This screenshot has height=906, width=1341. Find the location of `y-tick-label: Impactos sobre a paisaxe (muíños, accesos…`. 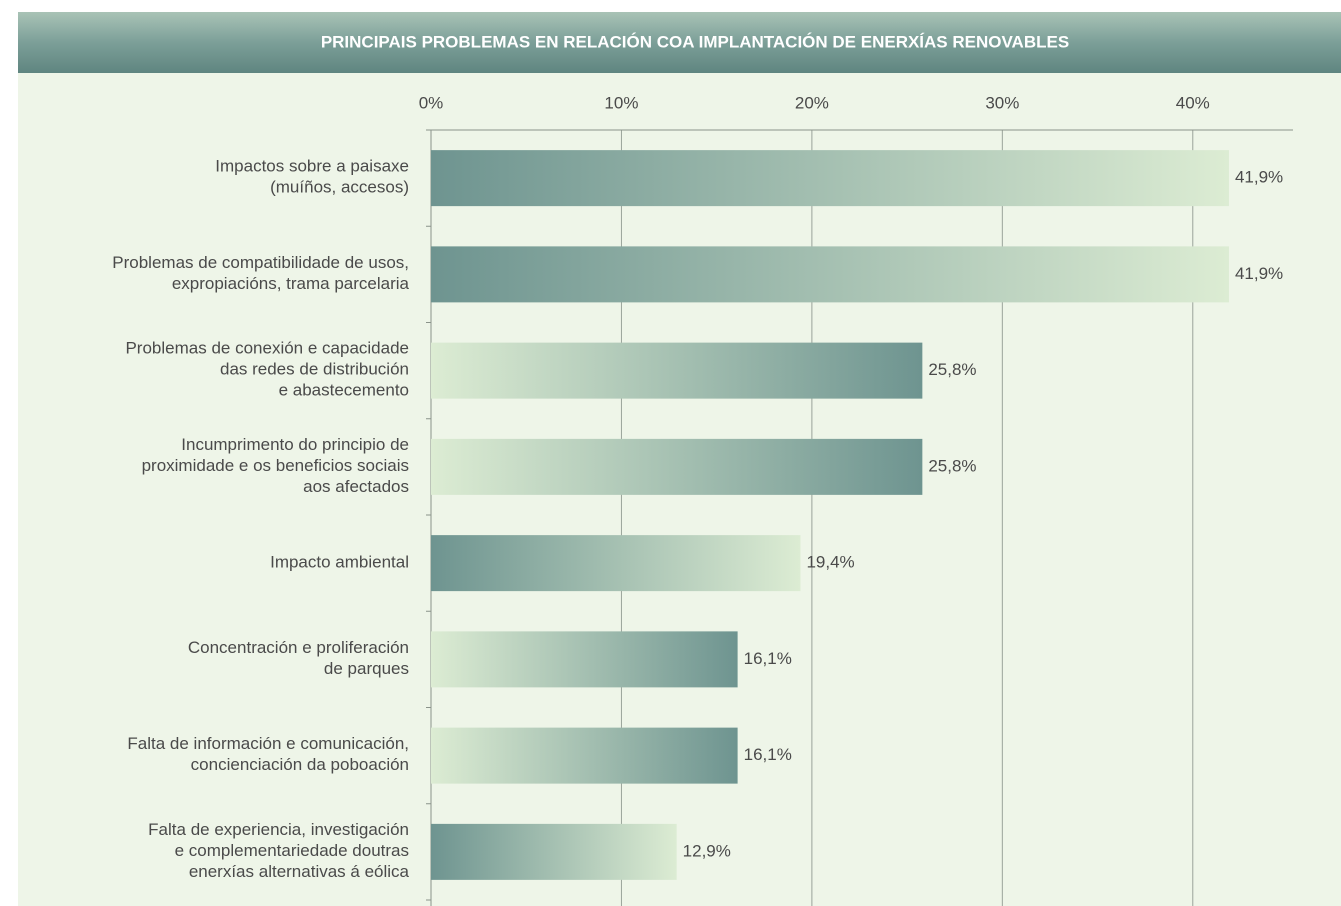

y-tick-label: Impactos sobre a paisaxe (muíños, accesos… is located at coordinates (312, 177).